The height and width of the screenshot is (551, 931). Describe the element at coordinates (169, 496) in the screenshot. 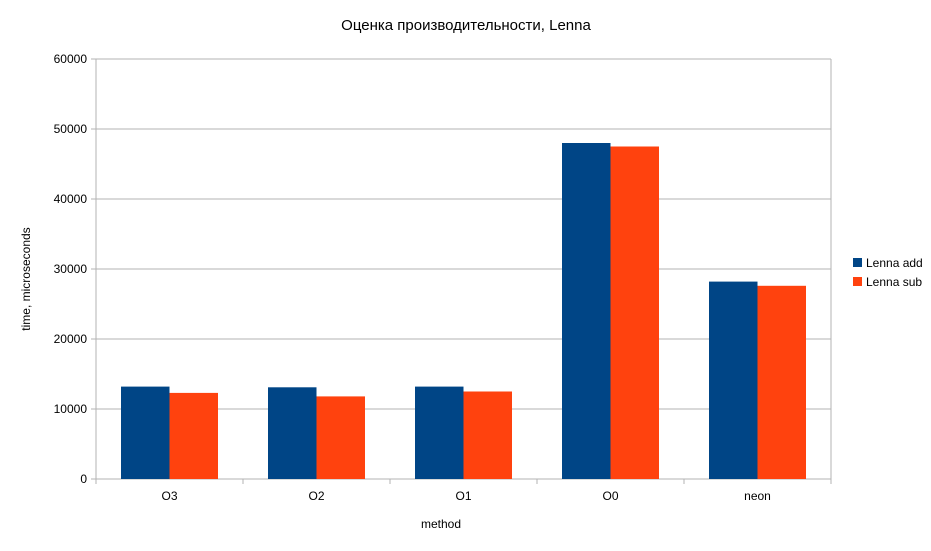

I see `x-tick-label: O3` at that location.